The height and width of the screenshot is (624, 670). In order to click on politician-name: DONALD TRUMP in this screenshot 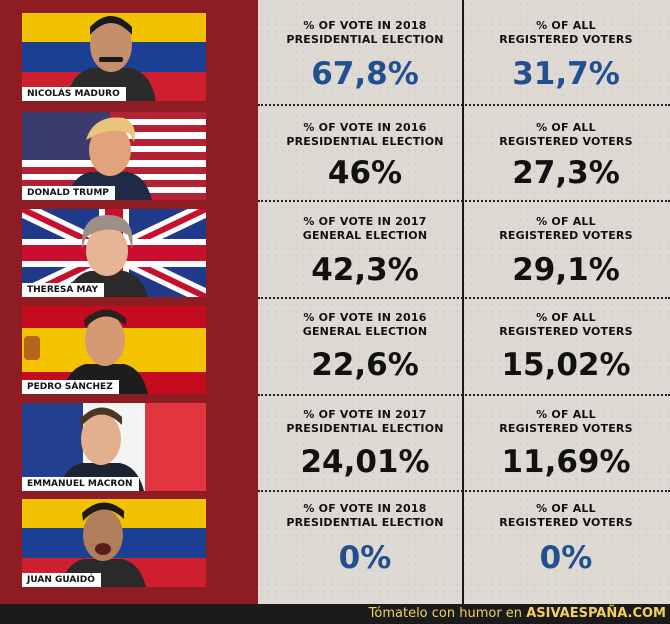, I will do `click(68, 193)`.